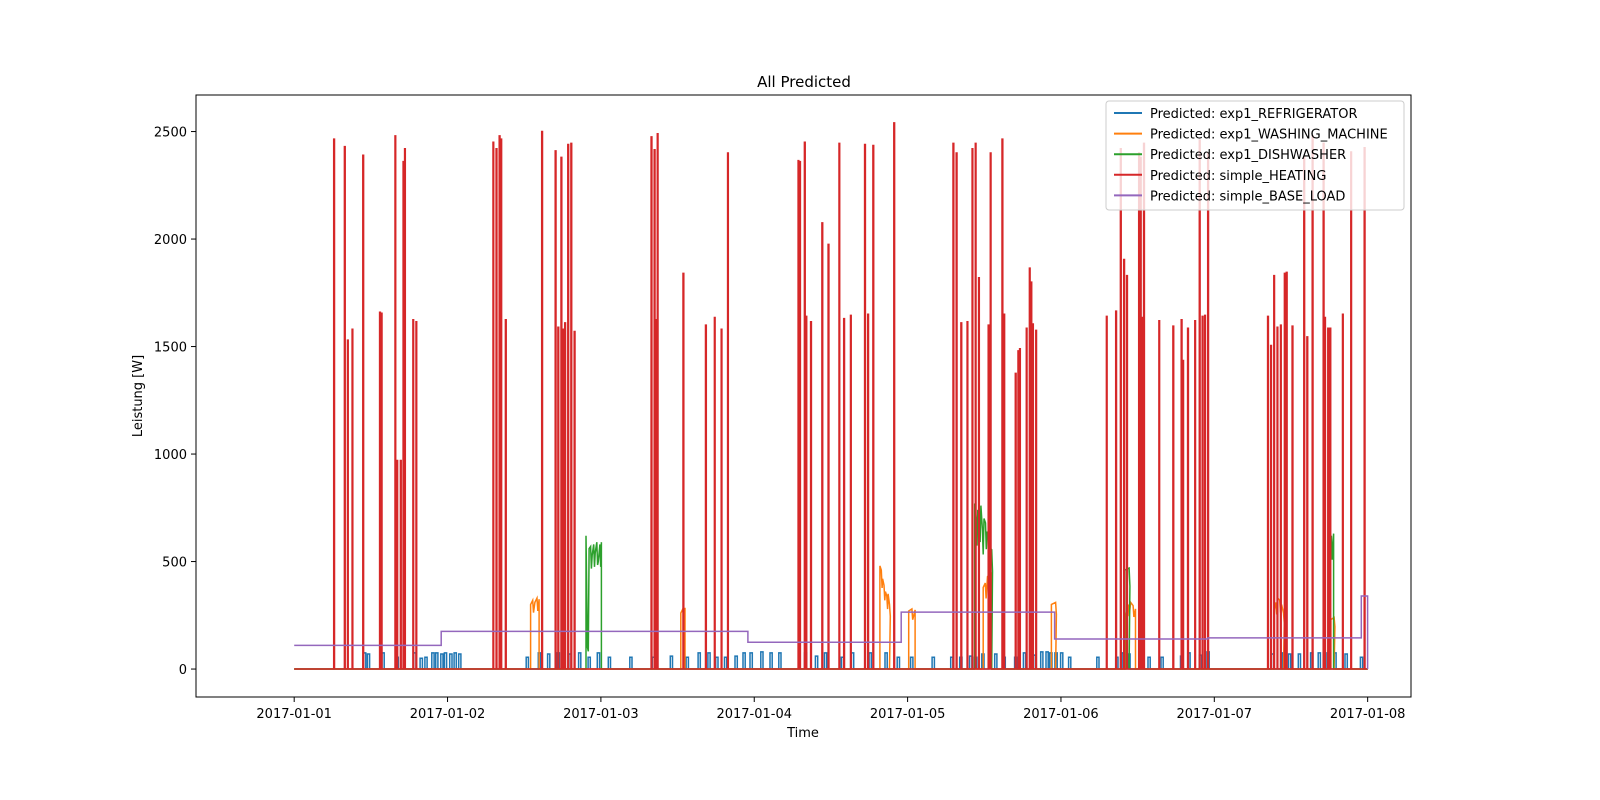 The image size is (1600, 800). I want to click on legend-item: Predicted: simple_HEATING, so click(1220, 176).